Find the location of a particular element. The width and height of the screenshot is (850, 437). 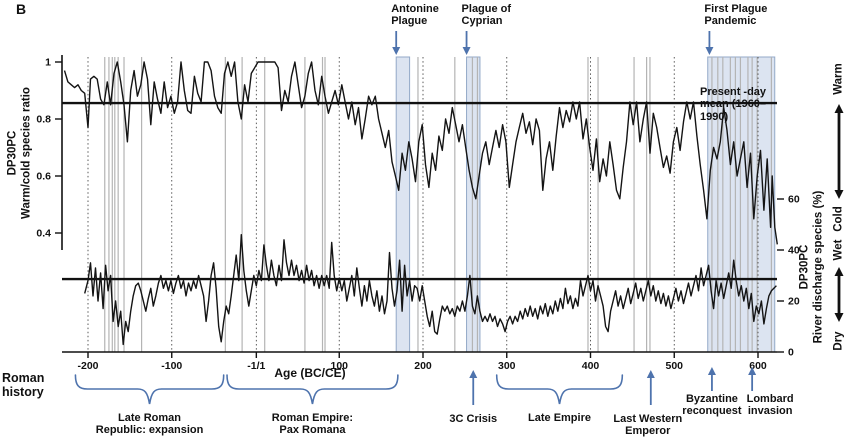

x-tick-label: 500 is located at coordinates (674, 366).